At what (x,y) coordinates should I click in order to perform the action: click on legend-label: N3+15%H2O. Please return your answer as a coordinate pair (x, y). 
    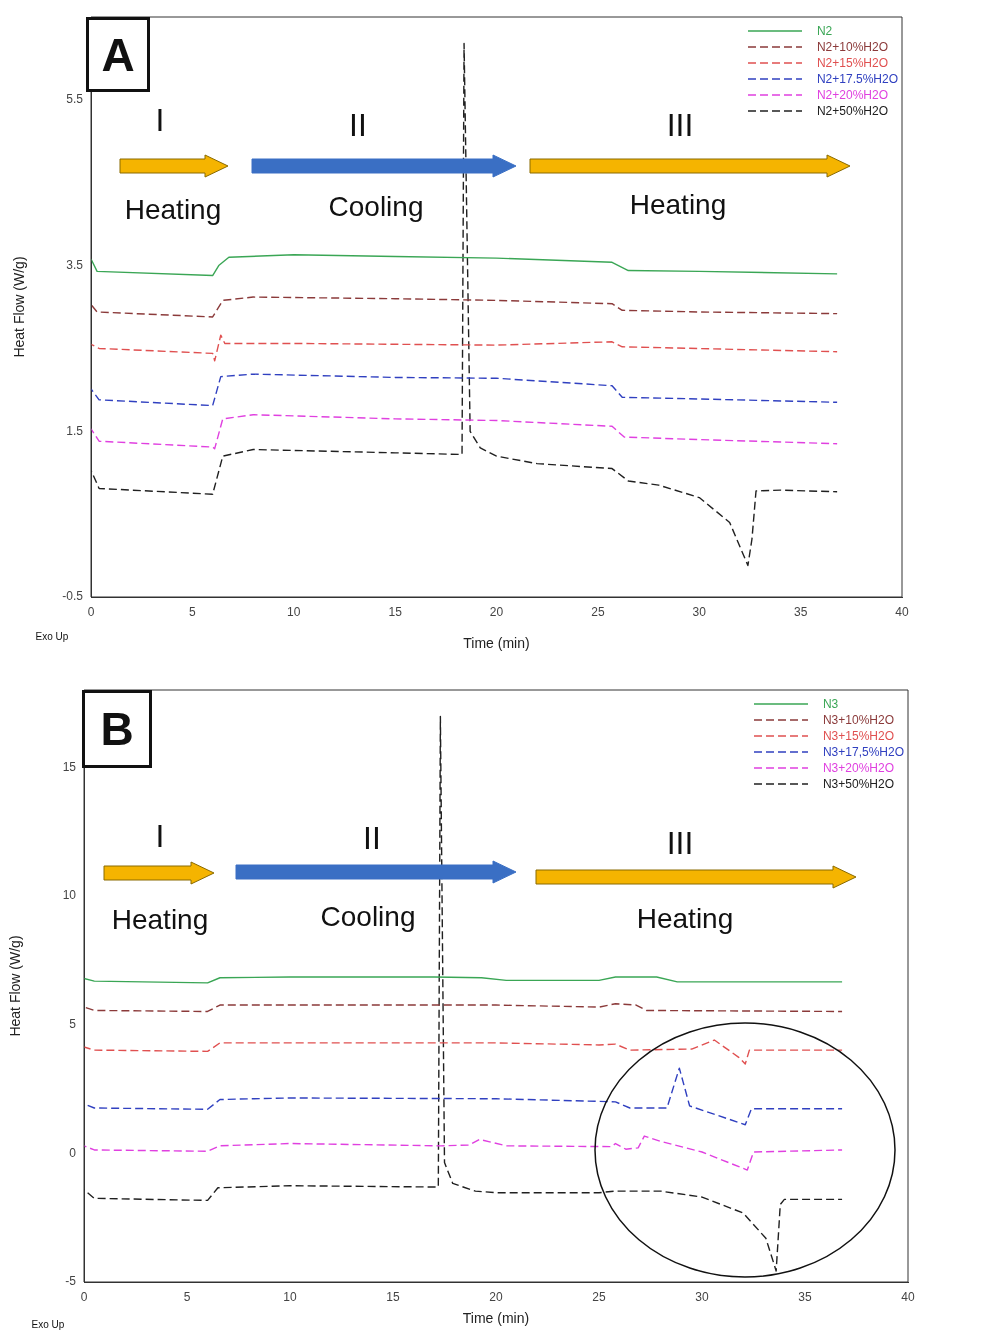
    Looking at the image, I should click on (858, 736).